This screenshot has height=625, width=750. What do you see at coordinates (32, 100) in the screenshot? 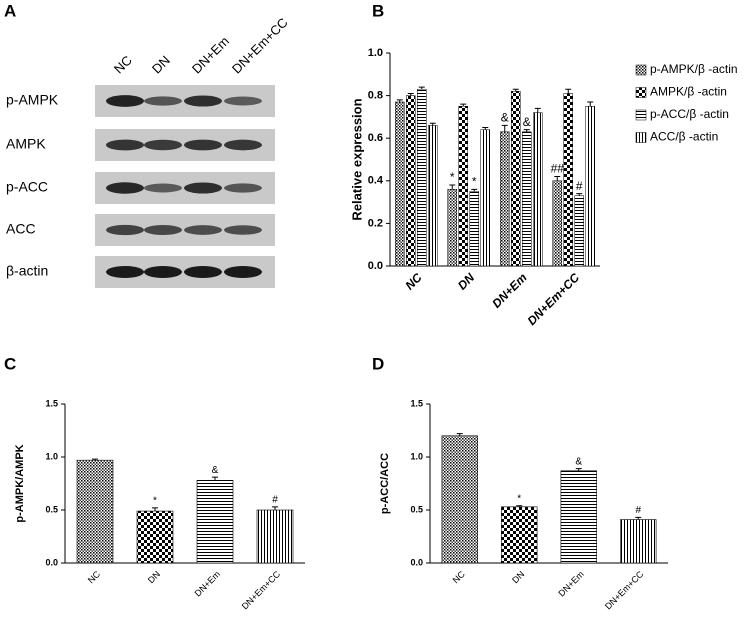
I see `row-label: p-AMPK` at bounding box center [32, 100].